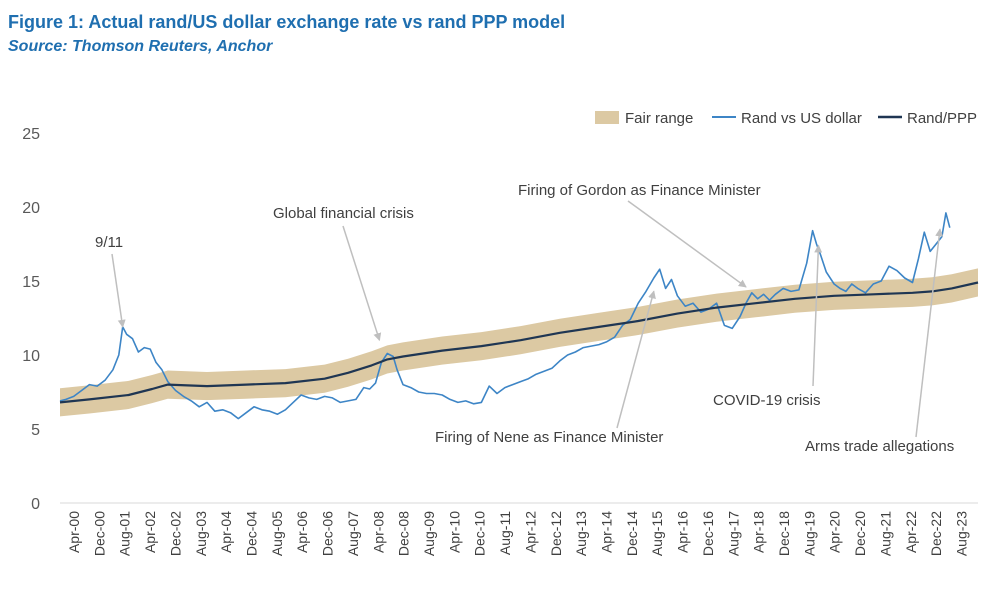 This screenshot has width=1000, height=589. What do you see at coordinates (708, 533) in the screenshot?
I see `x-tick-label: Dec-16` at bounding box center [708, 533].